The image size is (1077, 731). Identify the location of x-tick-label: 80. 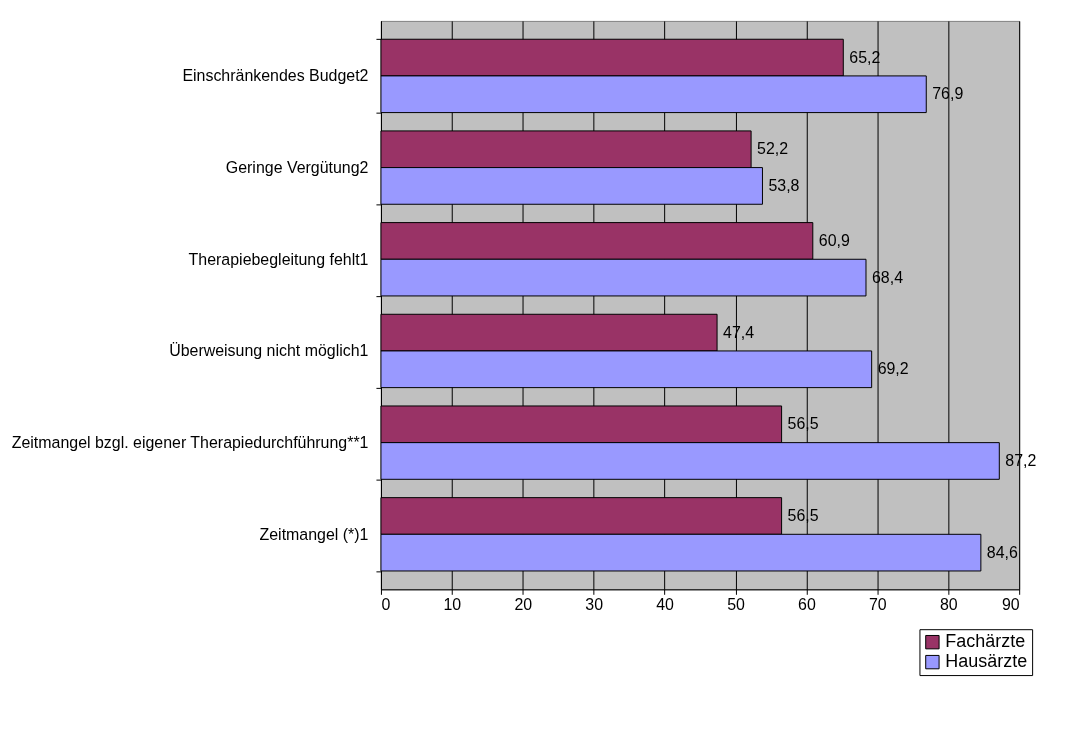
(948, 604).